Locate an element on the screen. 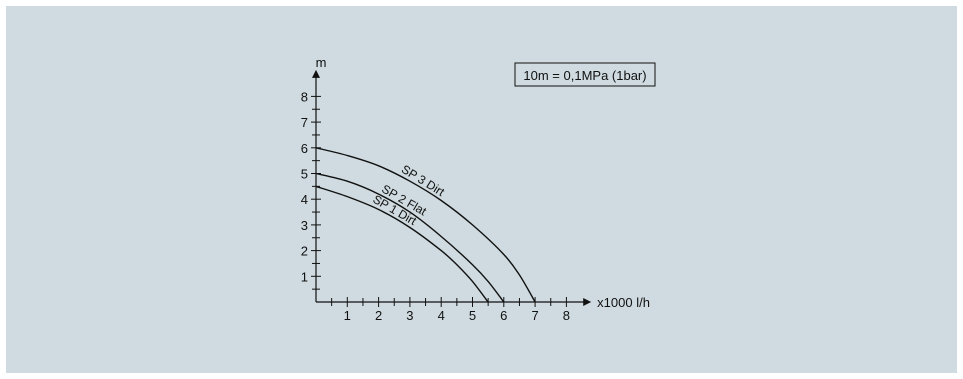 This screenshot has height=379, width=963. curves is located at coordinates (425, 225).